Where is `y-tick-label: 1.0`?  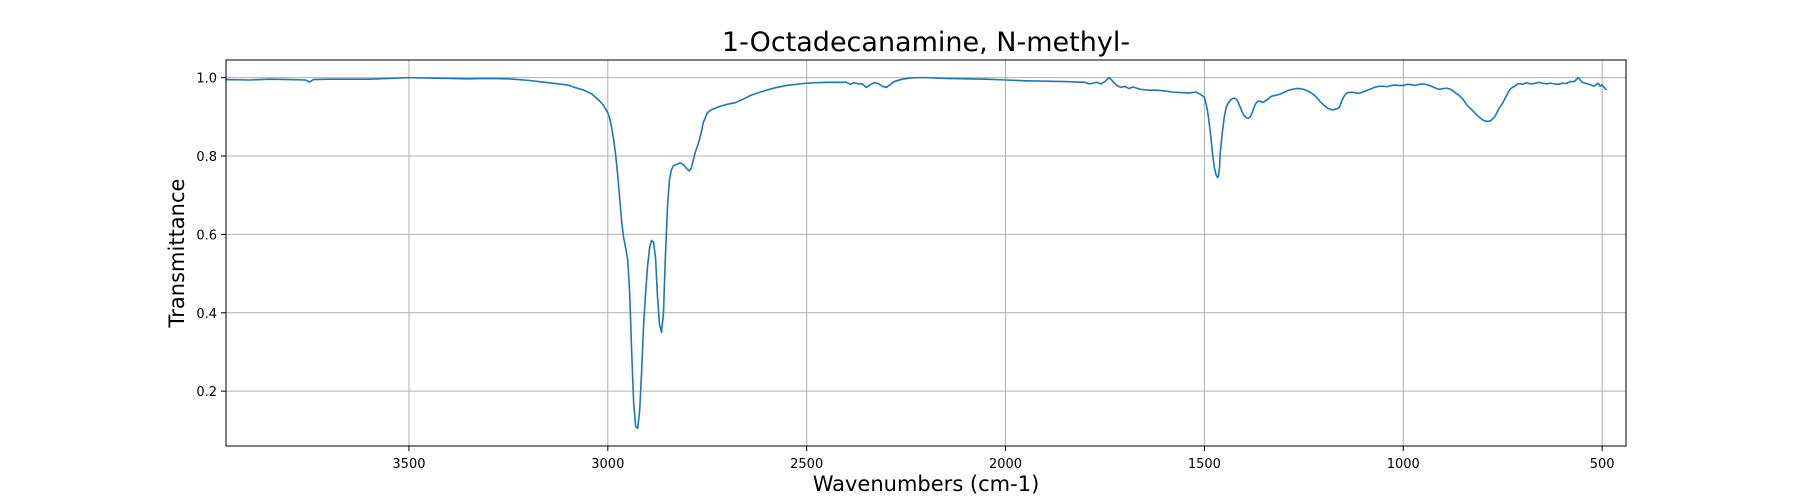 y-tick-label: 1.0 is located at coordinates (206, 79).